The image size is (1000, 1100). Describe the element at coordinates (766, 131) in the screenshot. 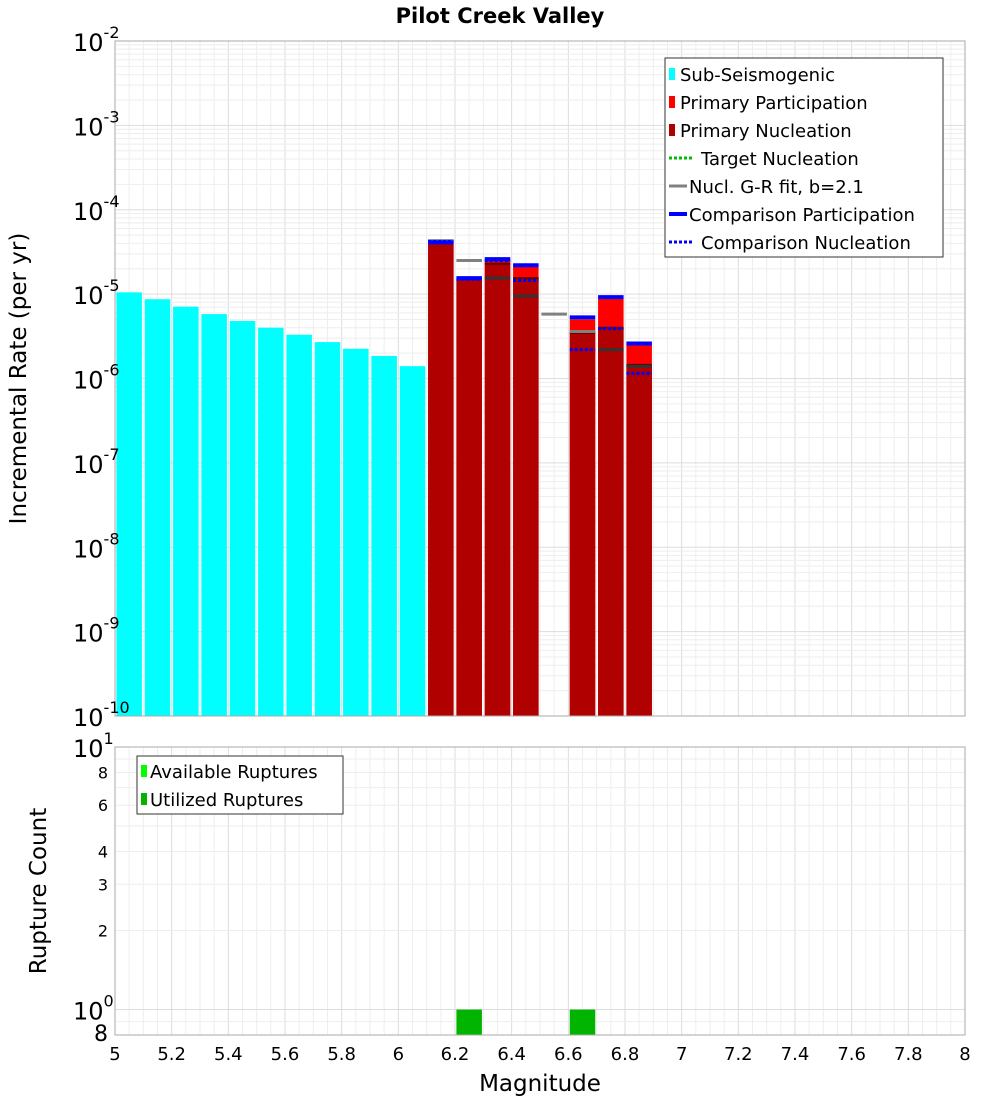

I see `legend-label: Primary Nucleation` at that location.